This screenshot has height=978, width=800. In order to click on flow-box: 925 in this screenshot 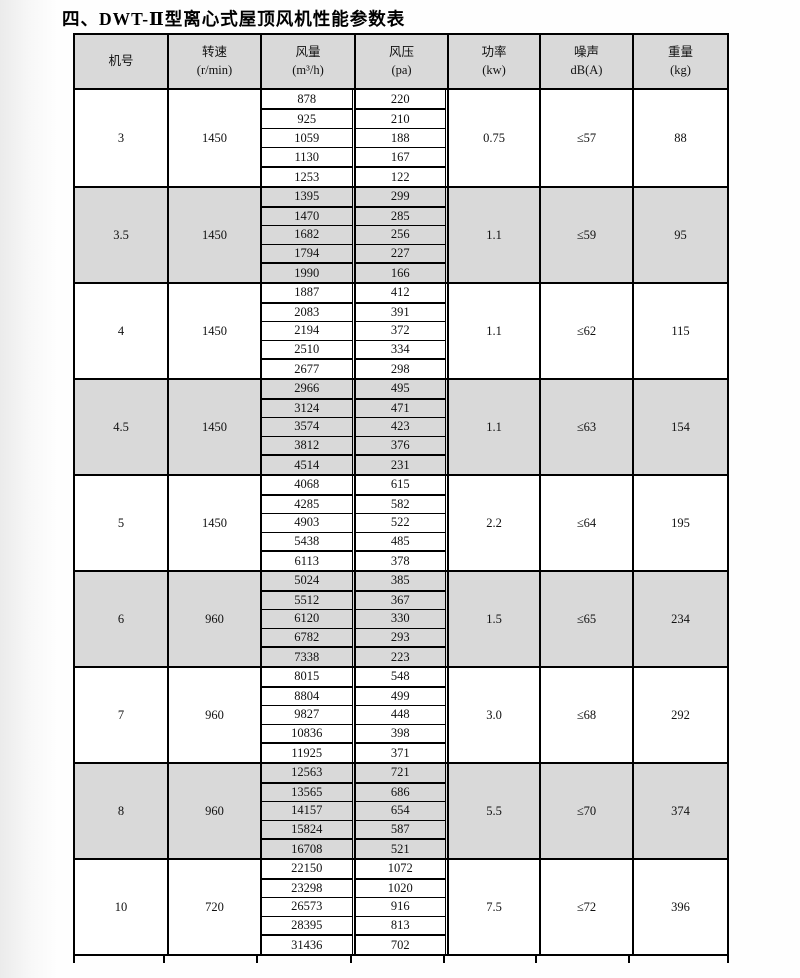, I will do `click(307, 119)`.